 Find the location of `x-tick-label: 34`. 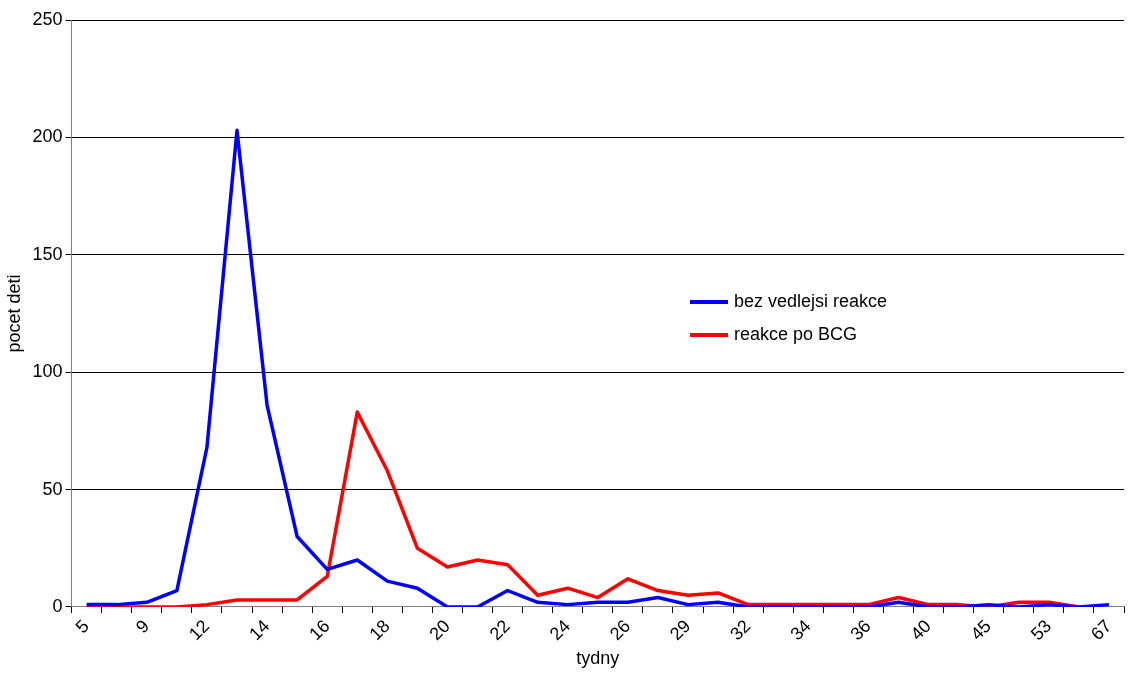

x-tick-label: 34 is located at coordinates (800, 630).